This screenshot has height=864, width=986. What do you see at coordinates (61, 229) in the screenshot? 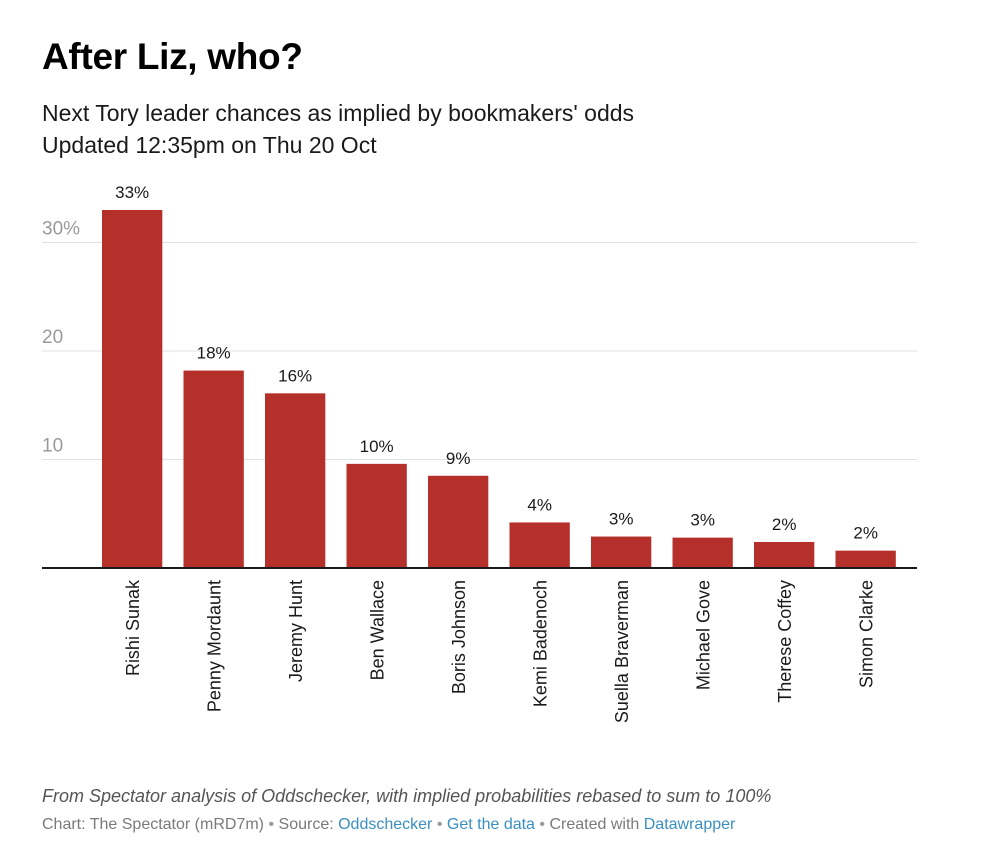
I see `y-tick-label: 30%` at bounding box center [61, 229].